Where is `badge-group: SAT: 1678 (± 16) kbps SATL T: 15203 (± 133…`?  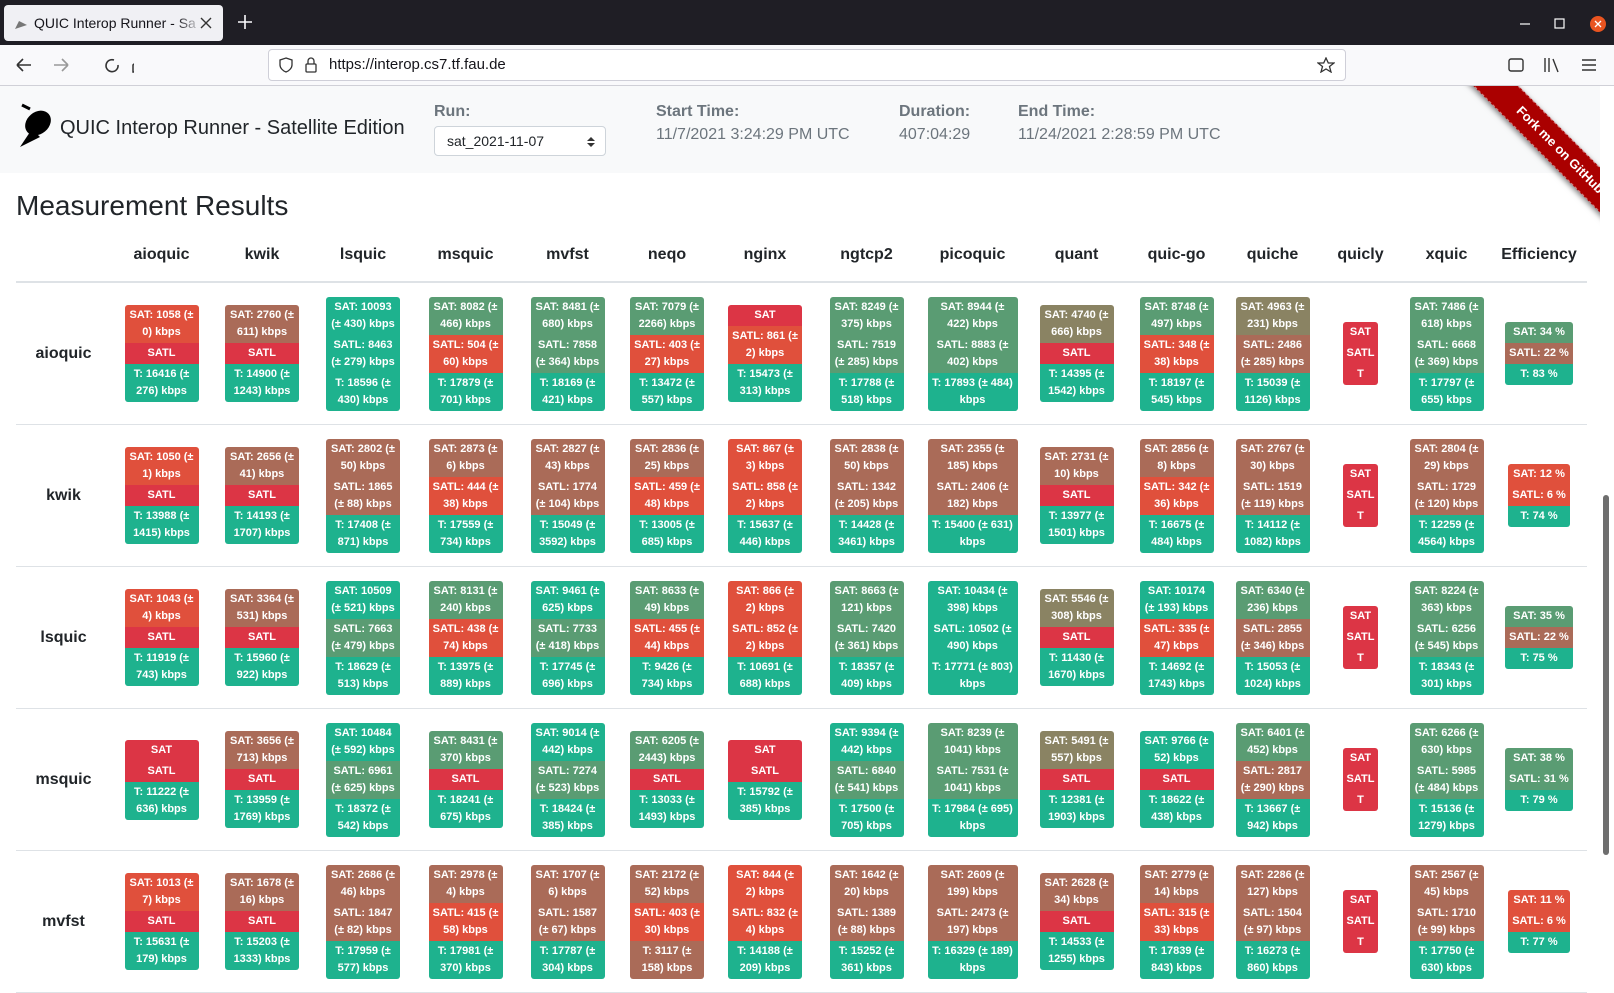
badge-group: SAT: 1678 (± 16) kbps SATL T: 15203 (± 133… is located at coordinates (262, 921).